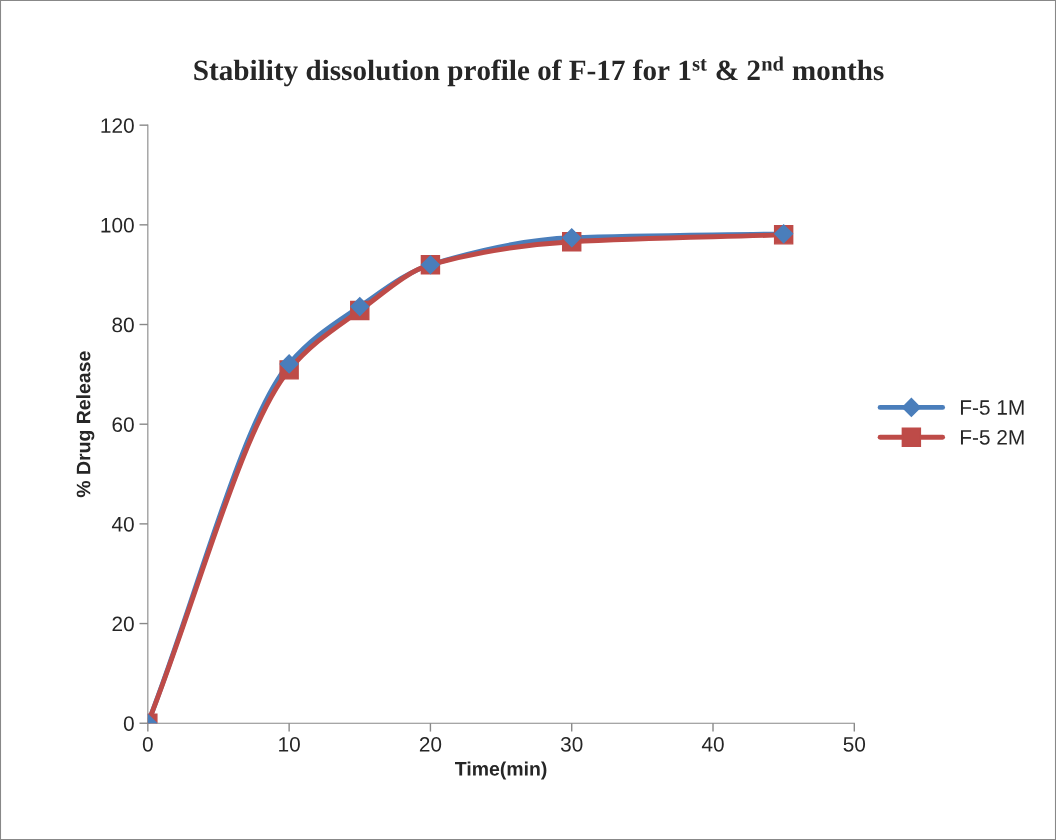 This screenshot has height=840, width=1056. Describe the element at coordinates (85, 424) in the screenshot. I see `y-axis-title: % Drug Release` at that location.